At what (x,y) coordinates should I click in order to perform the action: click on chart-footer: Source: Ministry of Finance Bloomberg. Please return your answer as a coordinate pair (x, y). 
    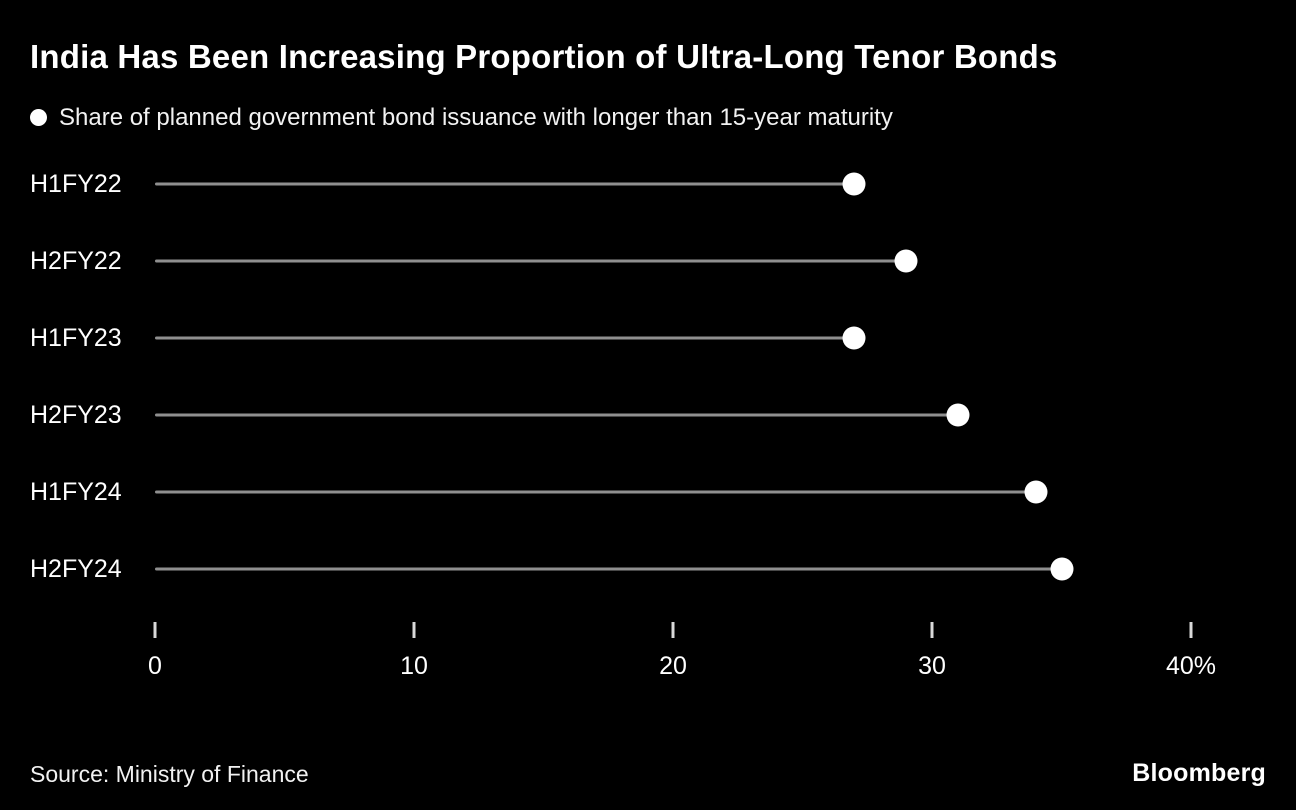
    Looking at the image, I should click on (648, 773).